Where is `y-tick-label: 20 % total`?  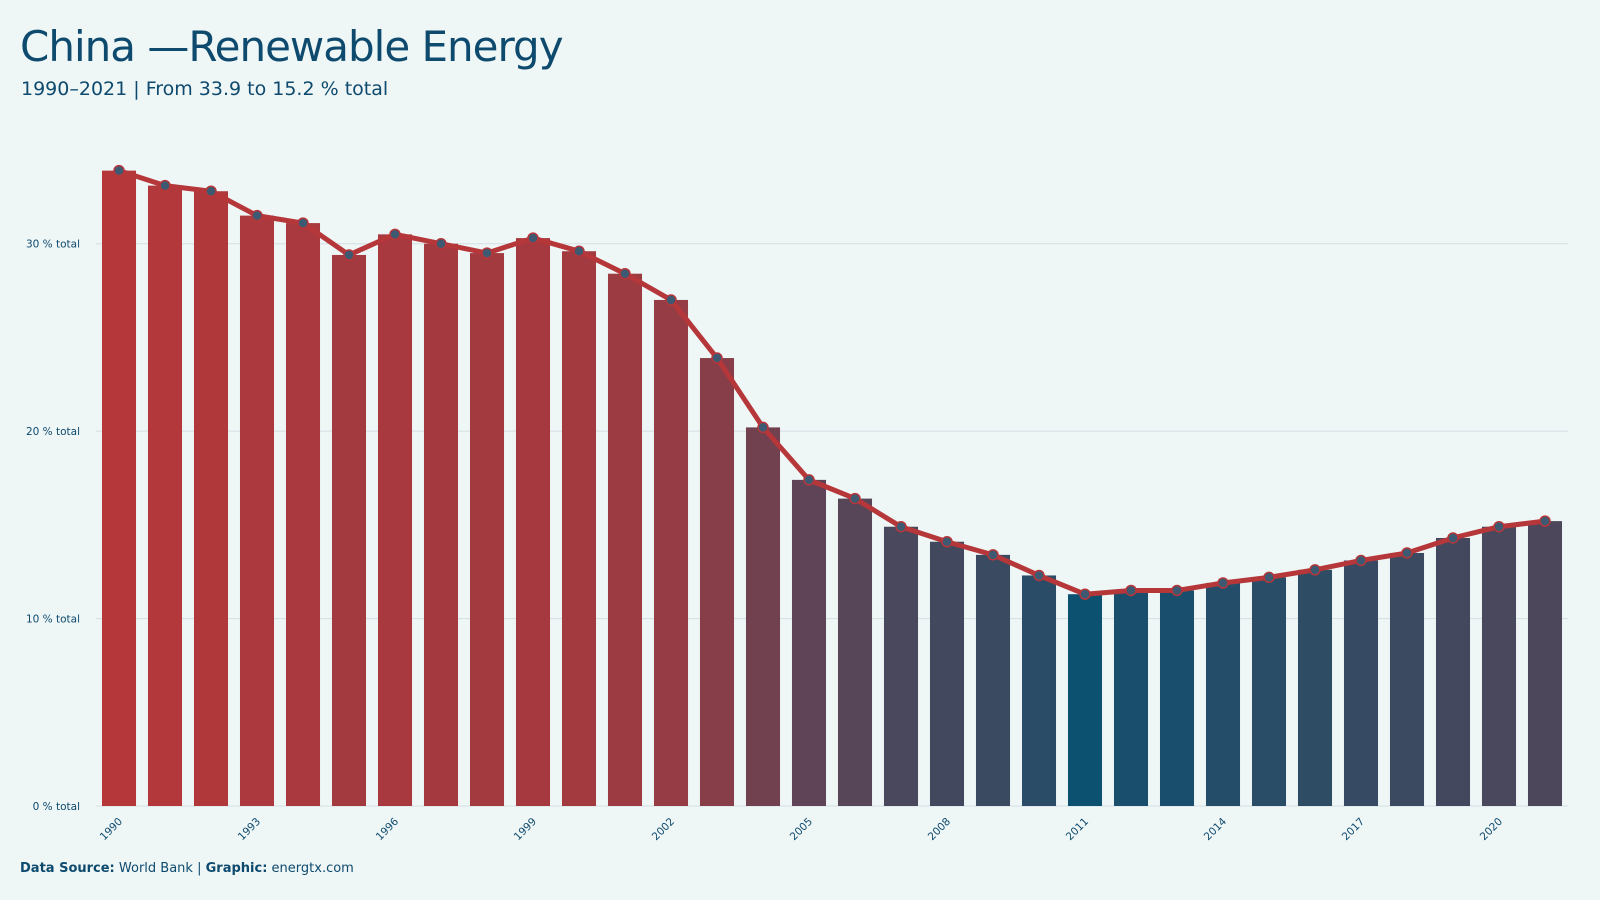
y-tick-label: 20 % total is located at coordinates (53, 432).